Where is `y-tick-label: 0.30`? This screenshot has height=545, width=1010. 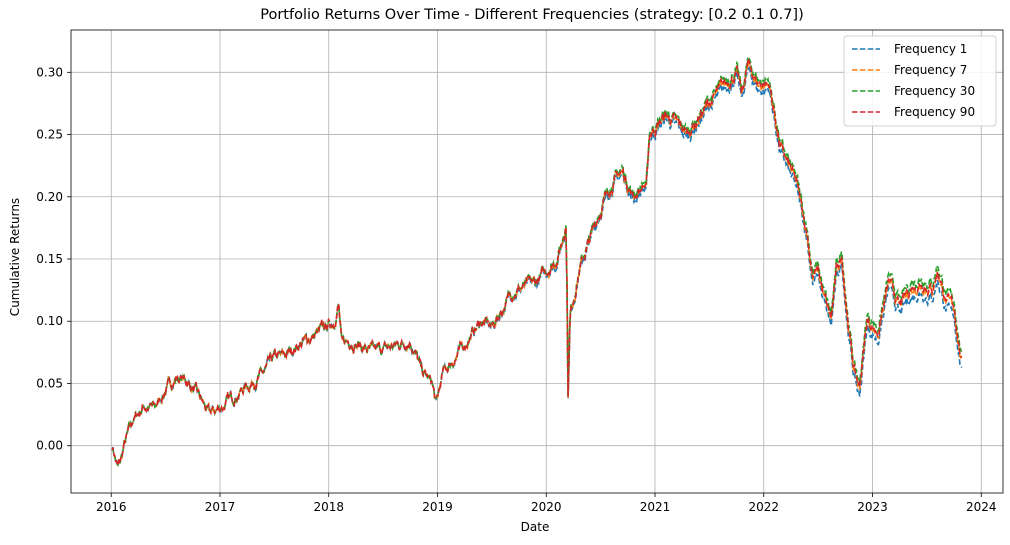
y-tick-label: 0.30 is located at coordinates (49, 72).